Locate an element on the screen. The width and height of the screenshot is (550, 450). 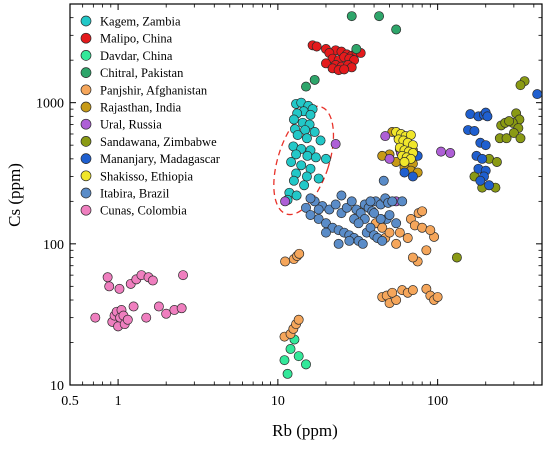
x-tick-label: 100 is located at coordinates (437, 401).